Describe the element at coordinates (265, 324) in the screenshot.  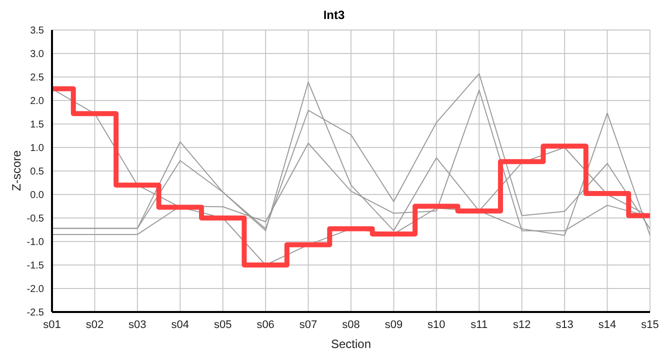
I see `x-tick-label: s06` at that location.